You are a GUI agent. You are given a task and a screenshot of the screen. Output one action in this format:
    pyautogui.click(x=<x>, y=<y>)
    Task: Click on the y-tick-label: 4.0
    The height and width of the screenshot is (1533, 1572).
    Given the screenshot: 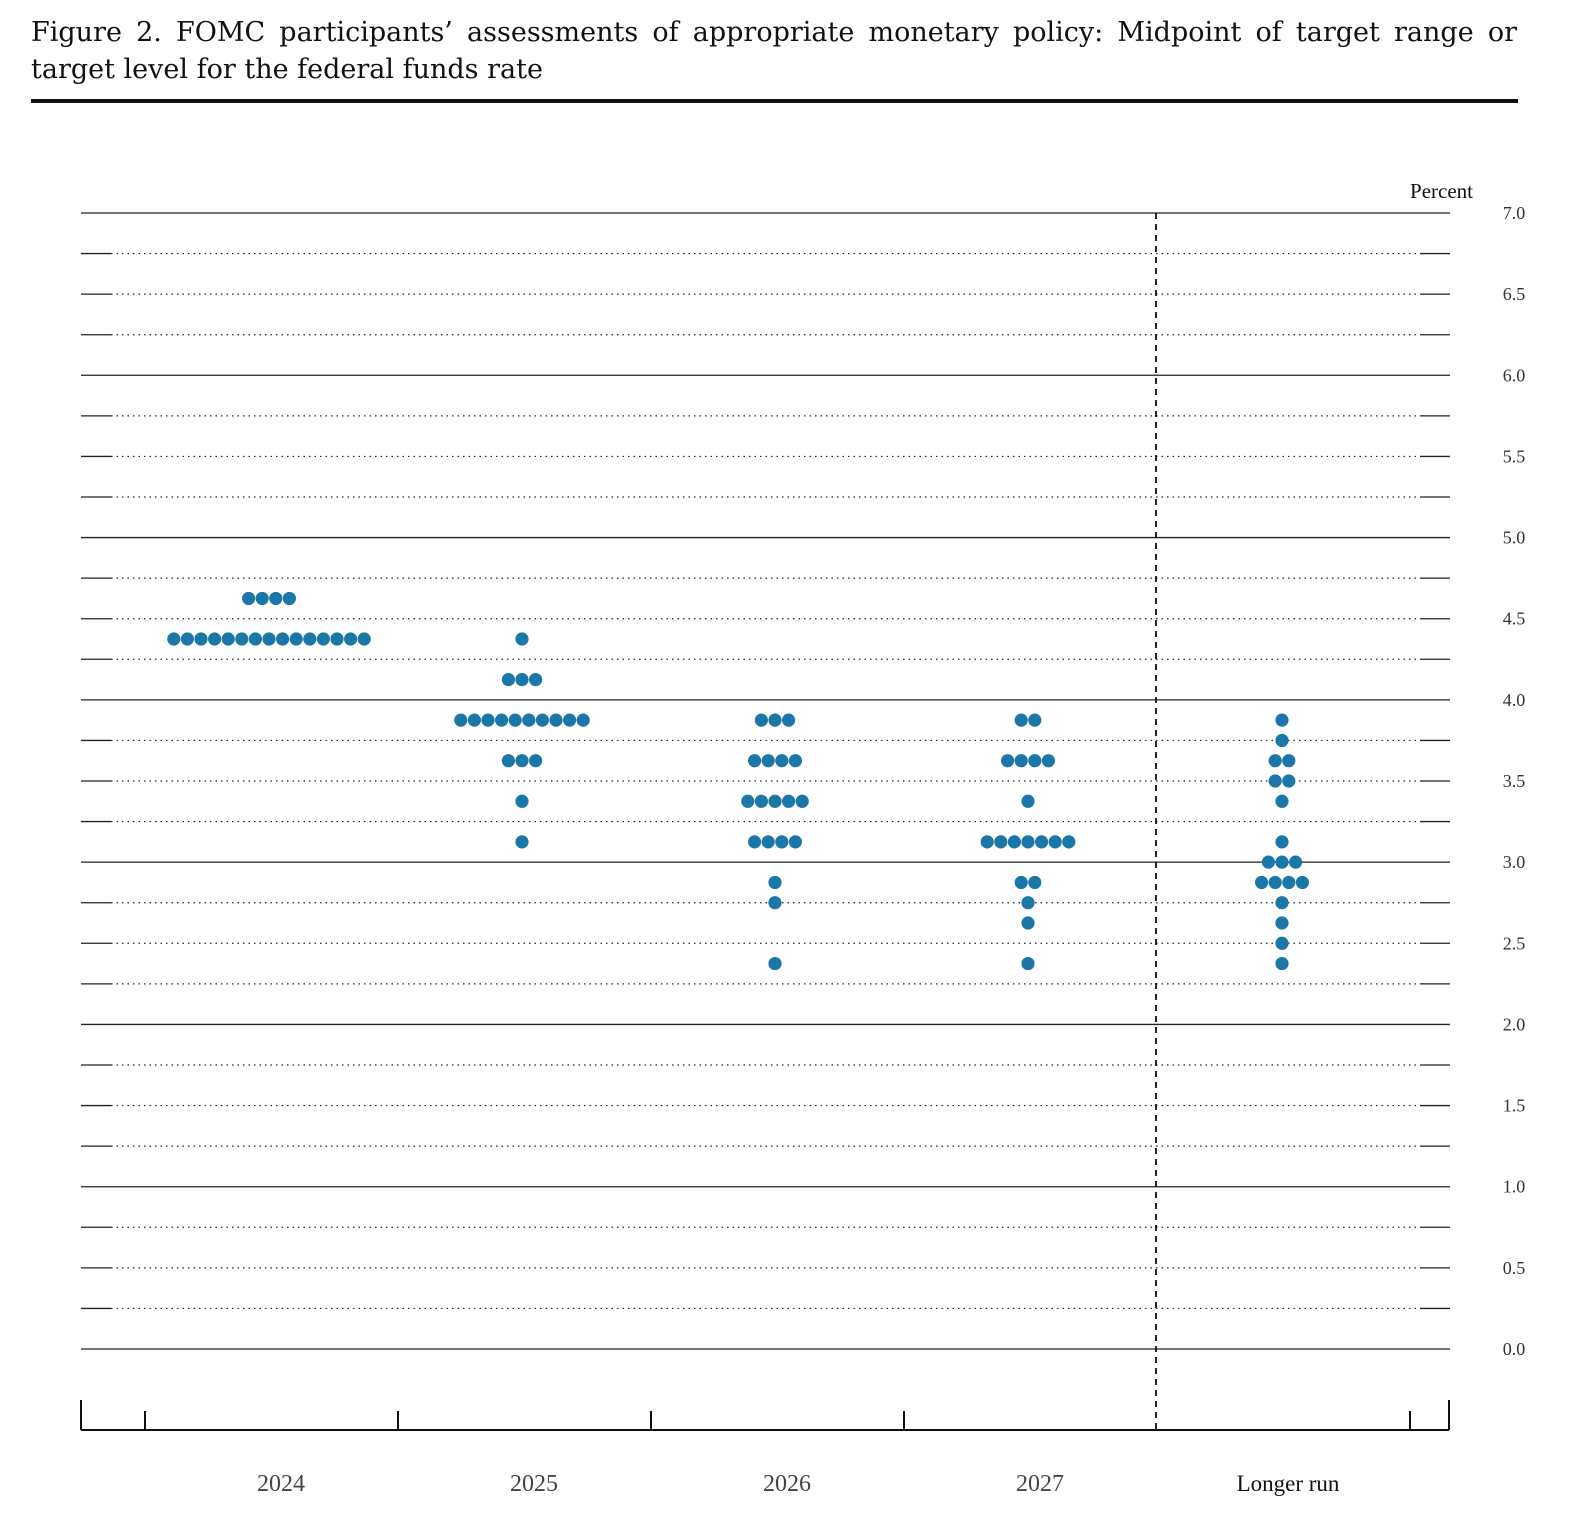 What is the action you would take?
    pyautogui.click(x=1514, y=700)
    